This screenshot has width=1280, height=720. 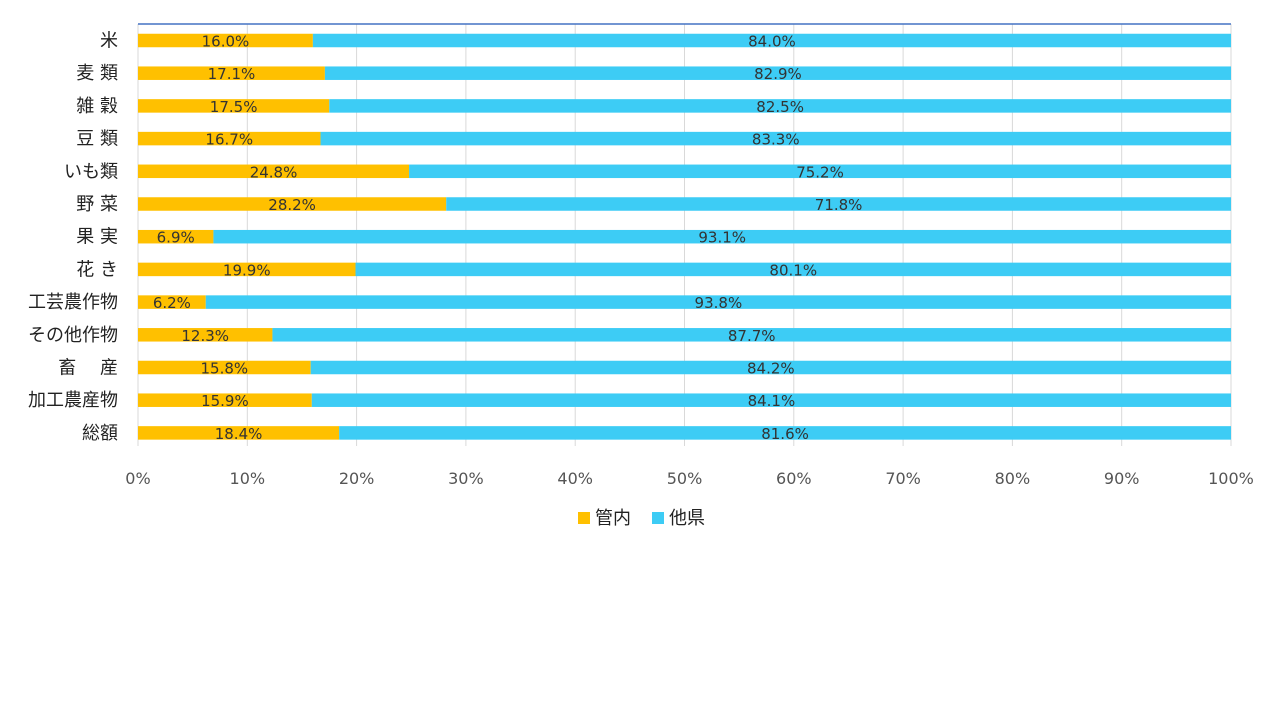 I want to click on data-label: 19.9%, so click(x=247, y=270).